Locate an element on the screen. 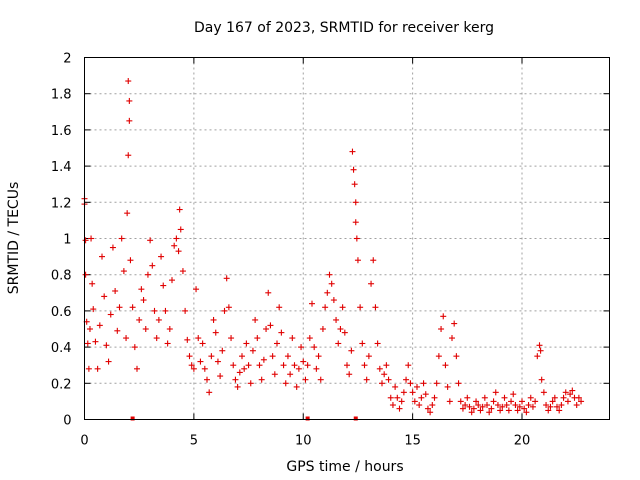 This screenshot has height=480, width=640. axis-marker is located at coordinates (355, 418).